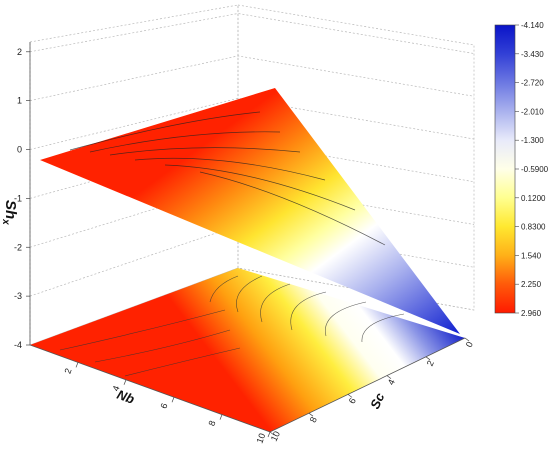 Image resolution: width=550 pixels, height=451 pixels. I want to click on sc-tick-label: 8, so click(313, 419).